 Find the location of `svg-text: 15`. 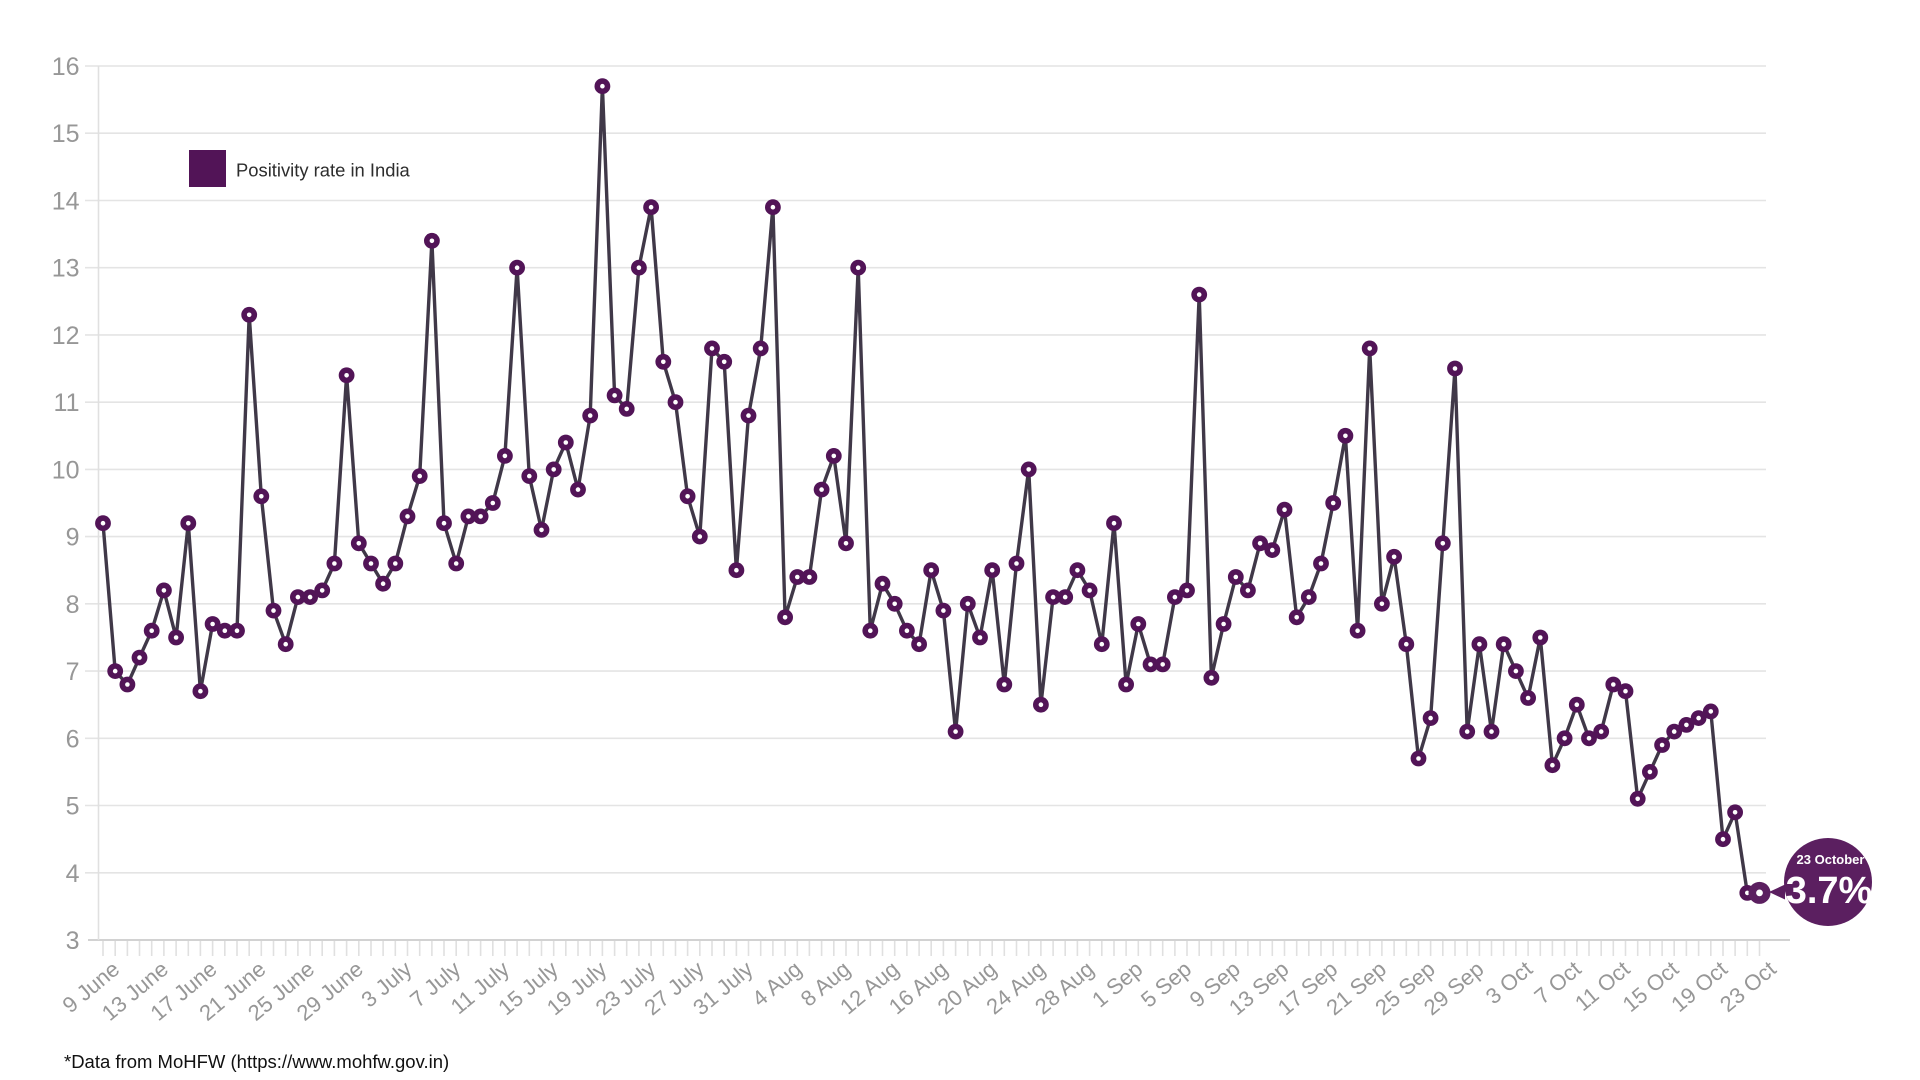

svg-text: 15 is located at coordinates (66, 134).